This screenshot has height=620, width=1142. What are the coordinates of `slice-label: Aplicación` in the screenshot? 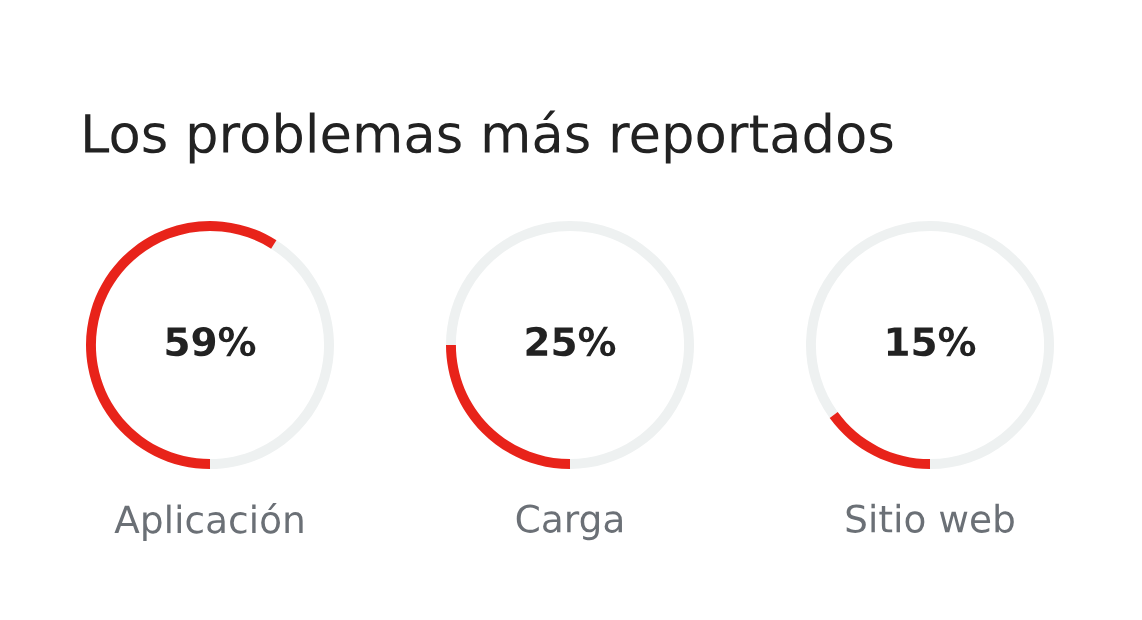 It's located at (208, 522).